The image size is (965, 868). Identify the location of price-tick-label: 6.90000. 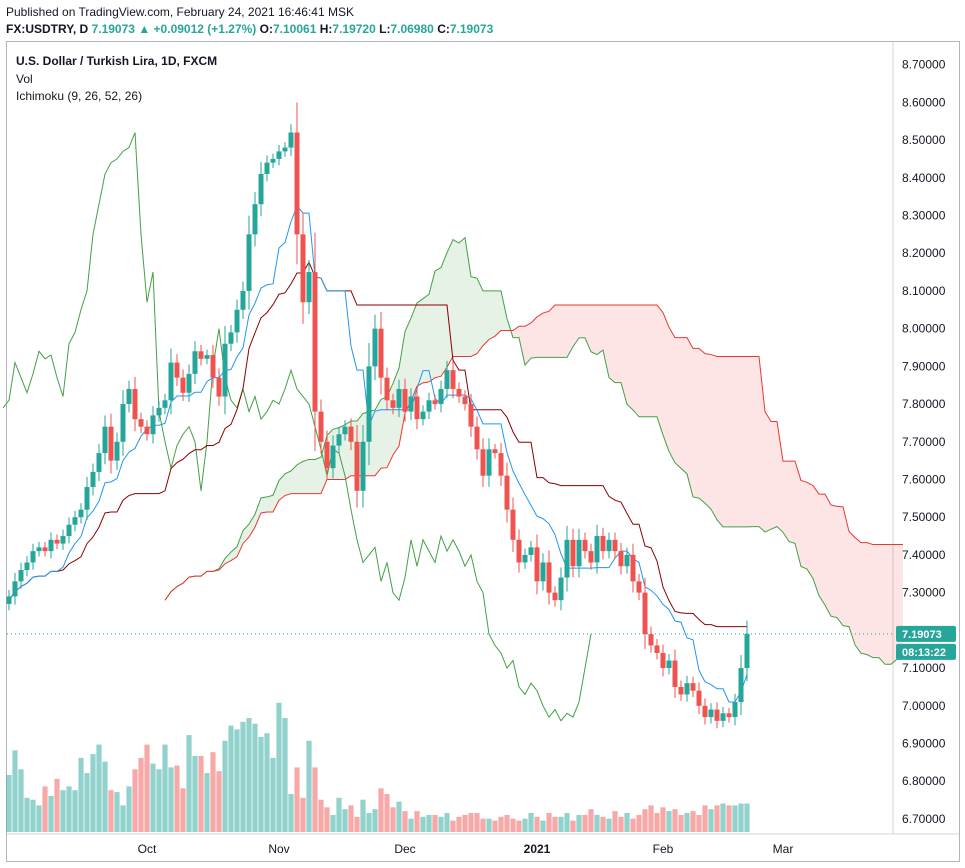
(924, 743).